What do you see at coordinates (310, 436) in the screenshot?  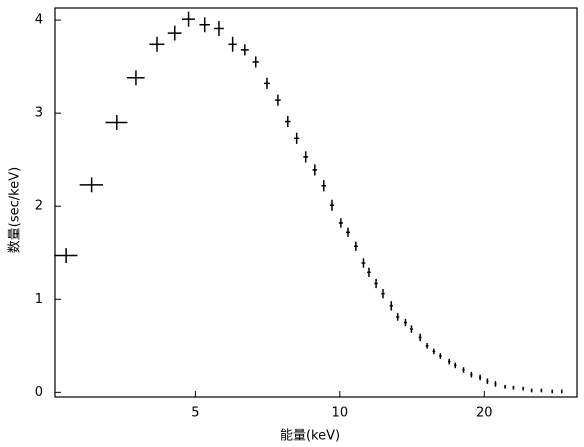 I see `x-axis-label: 能量(keV)` at bounding box center [310, 436].